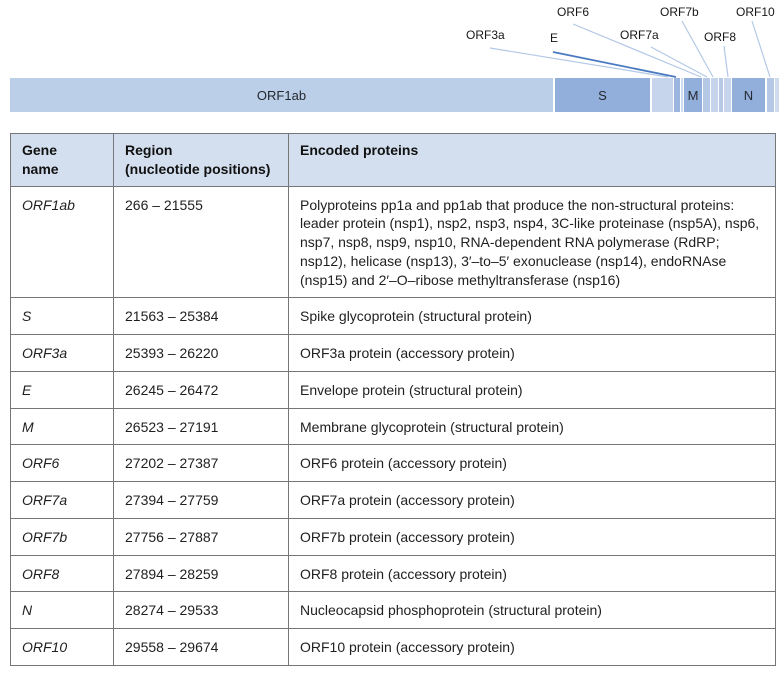  What do you see at coordinates (727, 95) in the screenshot?
I see `genome-segment-ORF8` at bounding box center [727, 95].